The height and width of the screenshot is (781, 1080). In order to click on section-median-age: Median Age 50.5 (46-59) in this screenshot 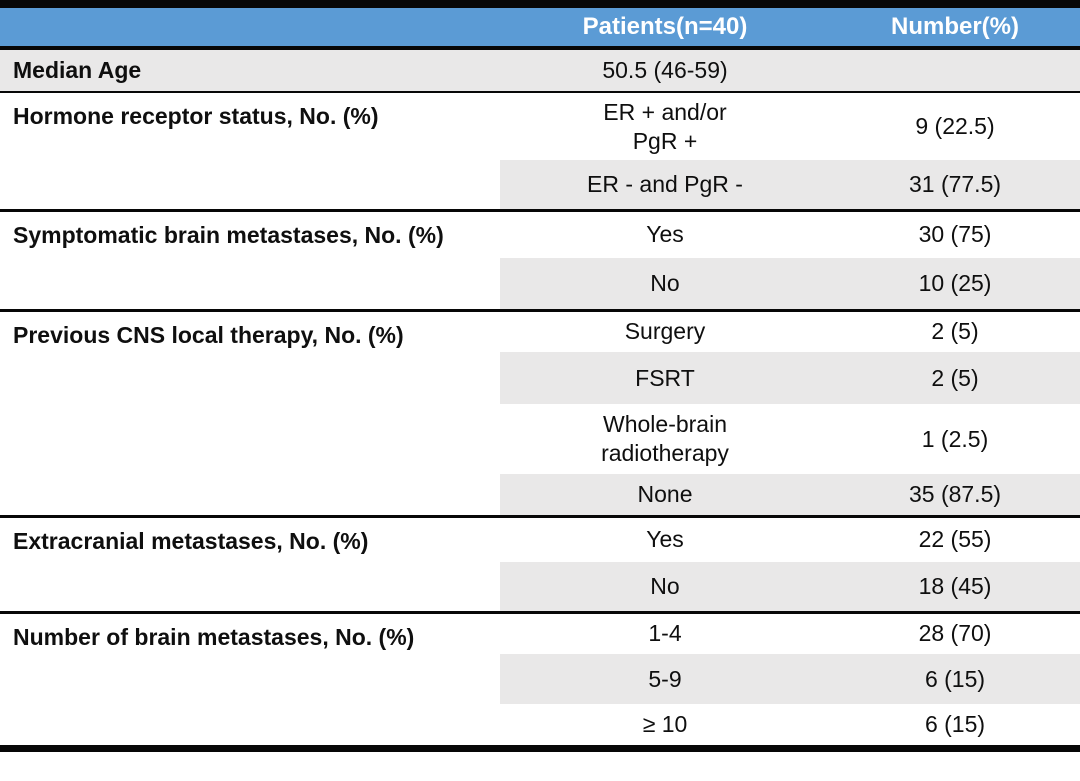, I will do `click(540, 70)`.